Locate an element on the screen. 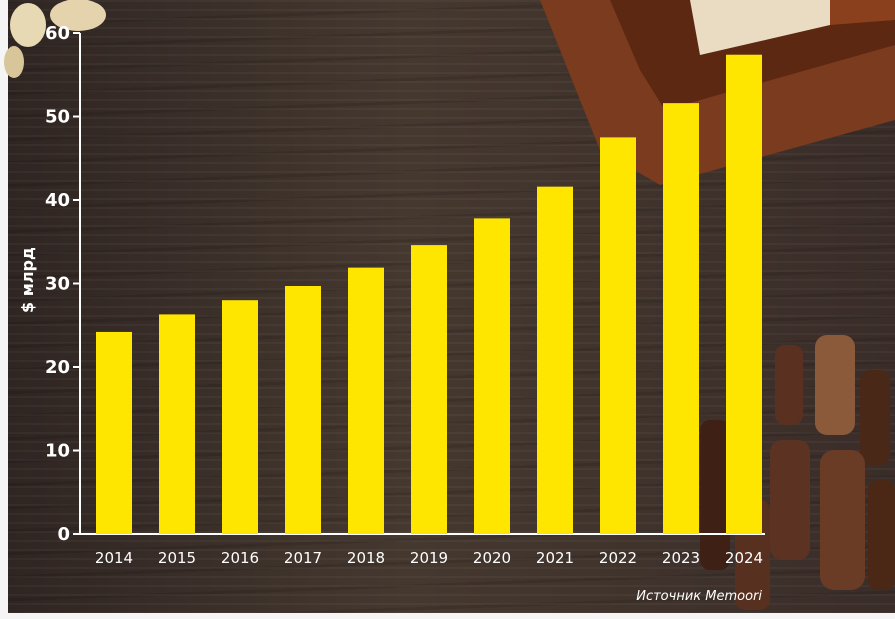 This screenshot has height=619, width=895. bar-2017 is located at coordinates (303, 410).